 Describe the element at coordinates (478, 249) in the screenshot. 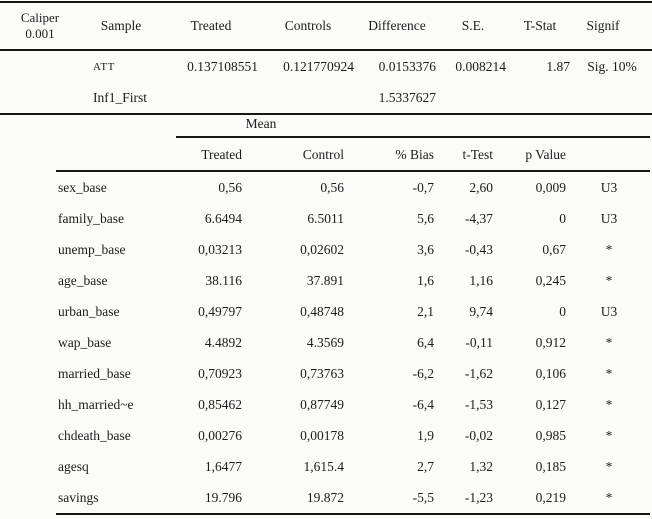

I see `t-test-value: -0,43` at that location.